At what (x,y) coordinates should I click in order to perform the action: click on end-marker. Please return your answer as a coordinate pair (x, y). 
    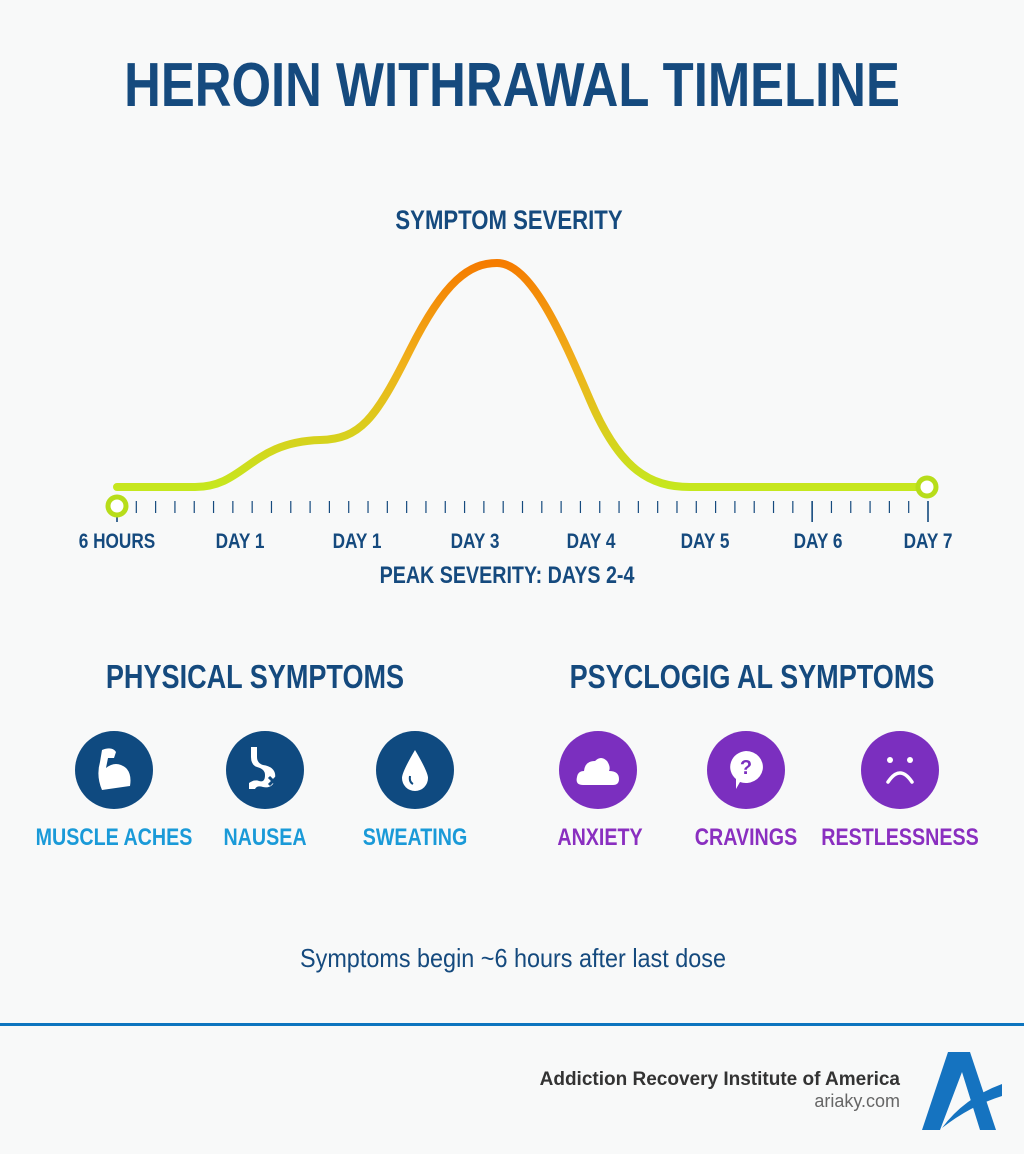
    Looking at the image, I should click on (927, 487).